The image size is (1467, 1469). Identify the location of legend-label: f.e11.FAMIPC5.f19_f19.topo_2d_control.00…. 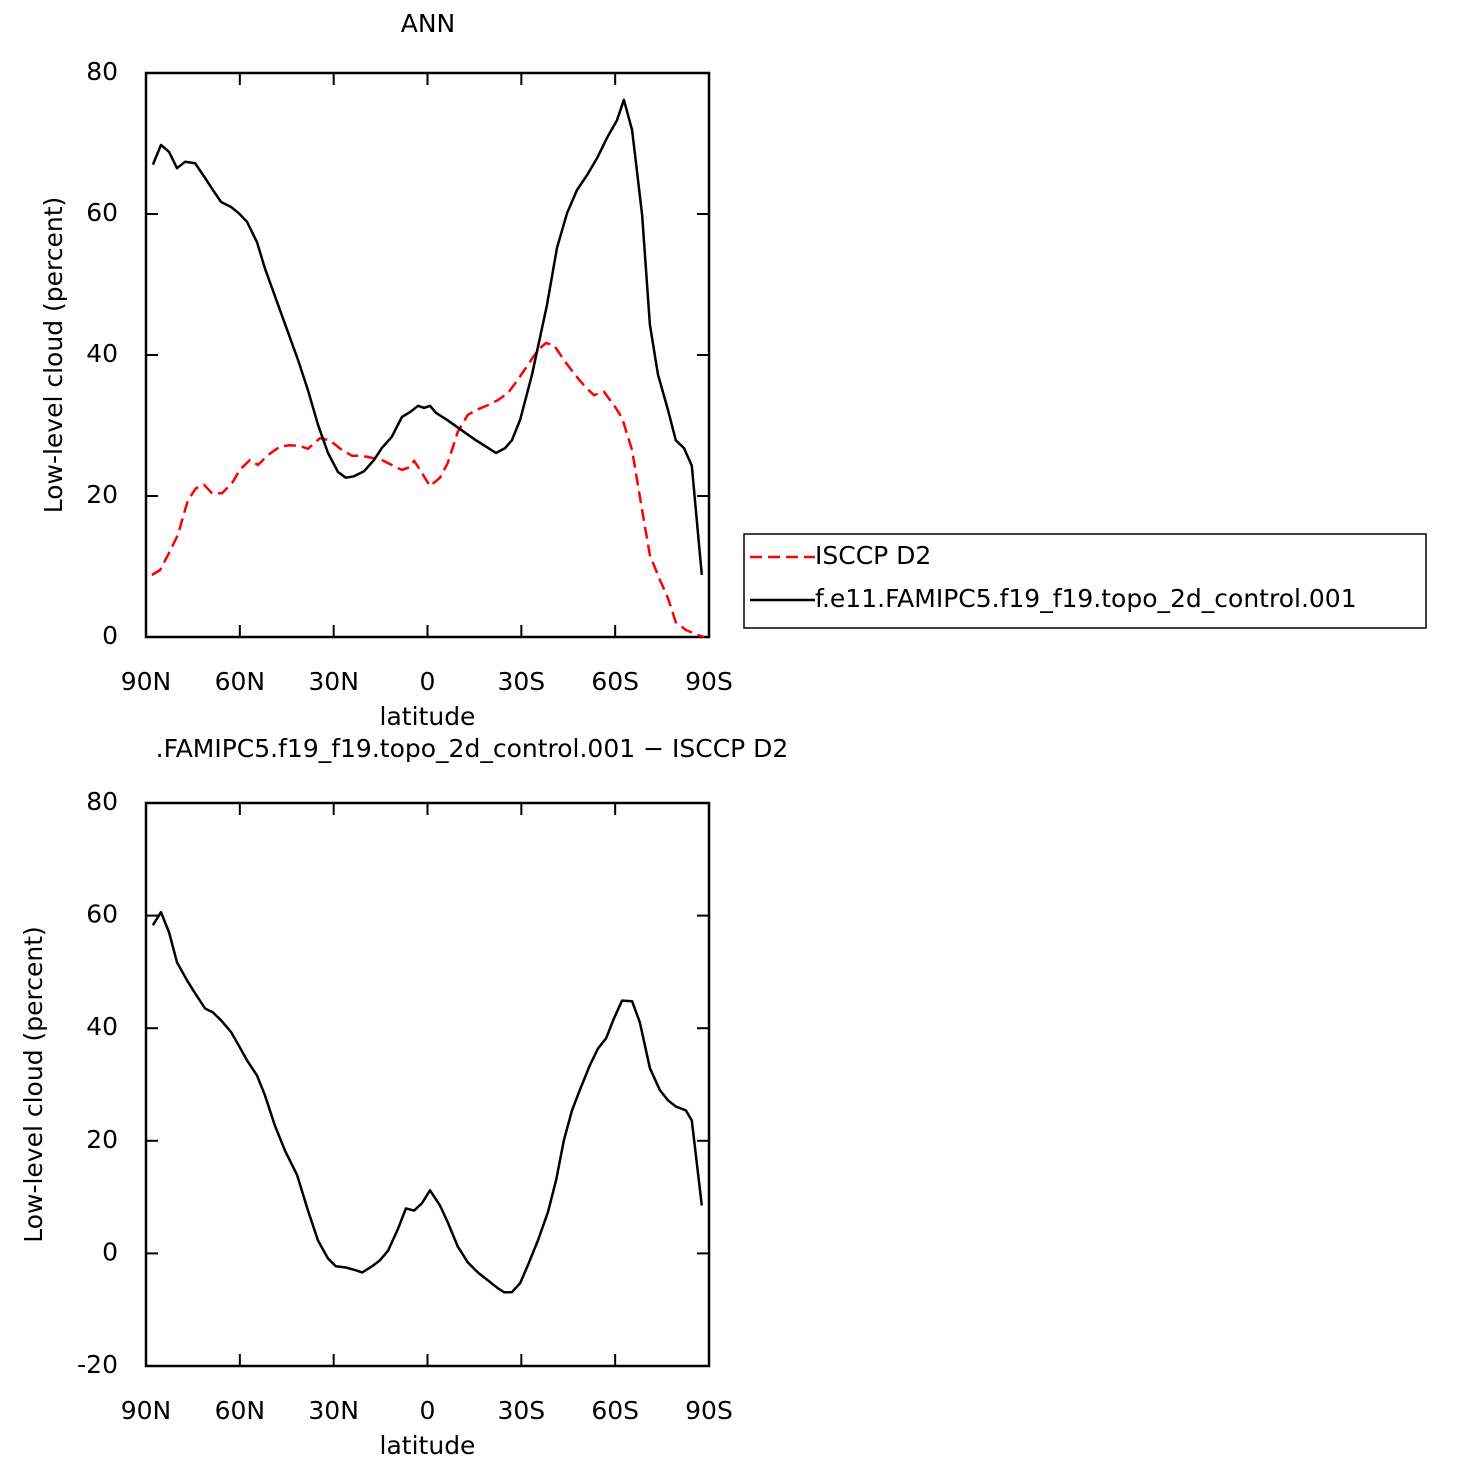
(1086, 598).